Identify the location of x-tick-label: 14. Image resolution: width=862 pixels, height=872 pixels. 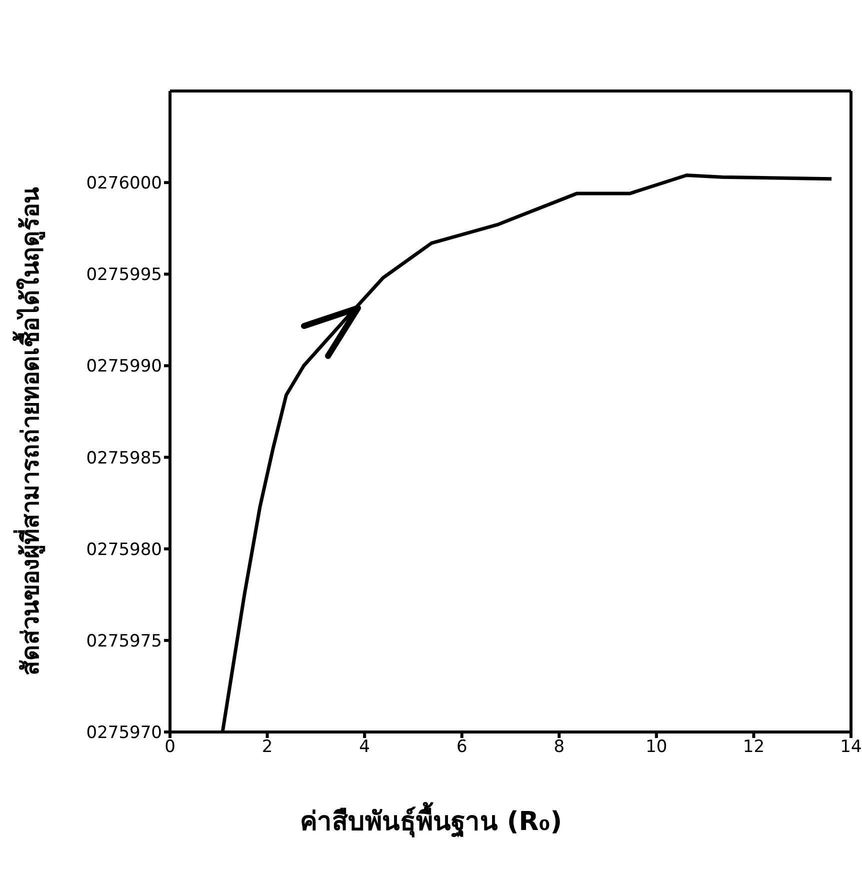
(851, 747).